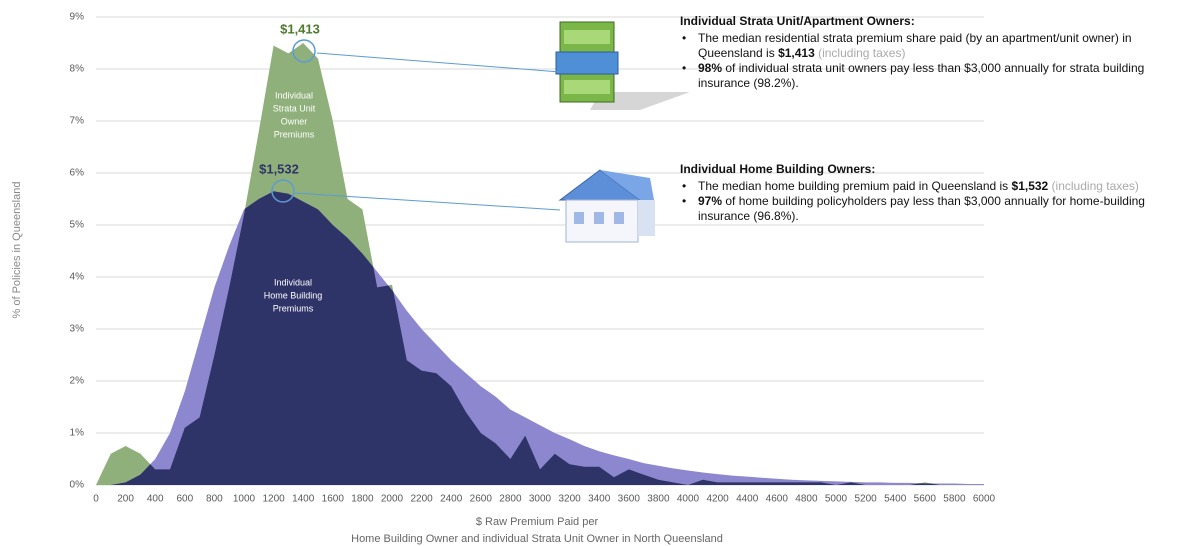  What do you see at coordinates (836, 499) in the screenshot?
I see `x-tick-label: 5000` at bounding box center [836, 499].